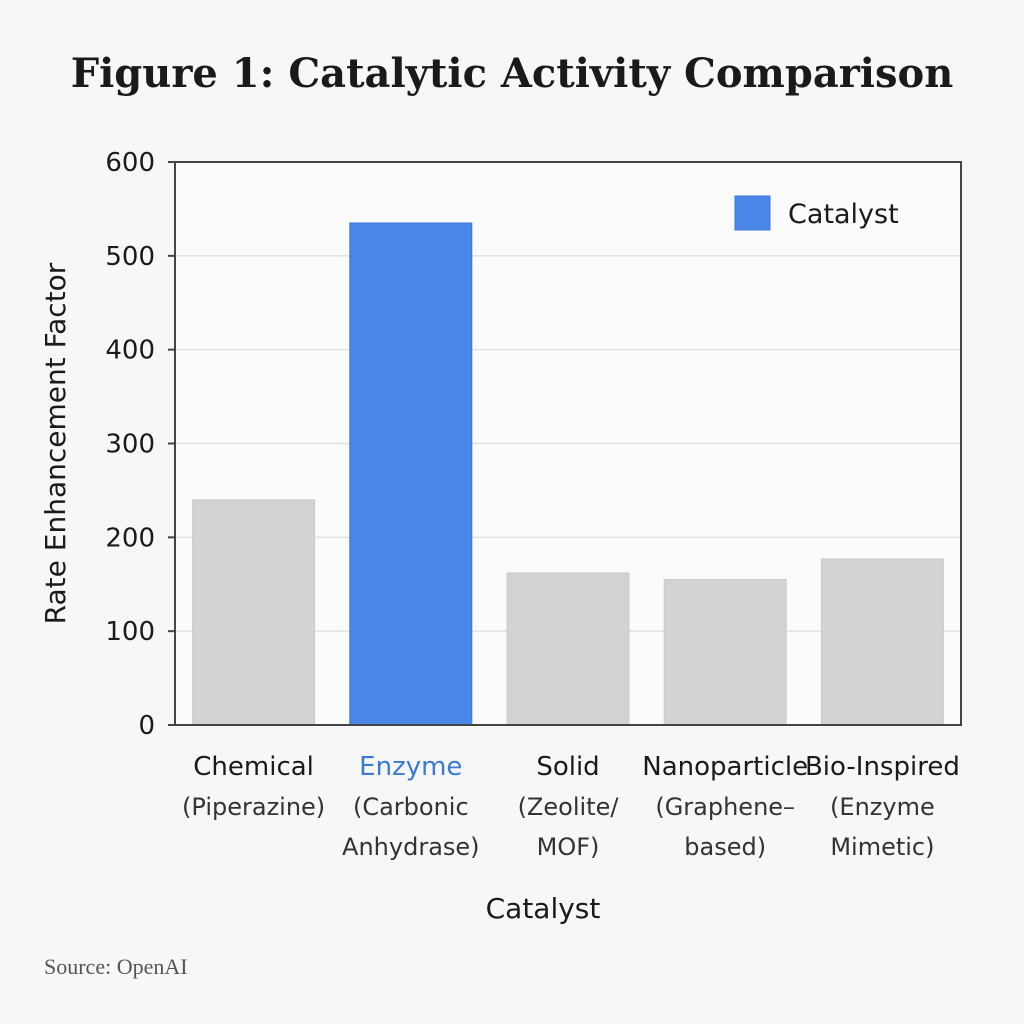 The width and height of the screenshot is (1024, 1024). I want to click on y-tick-label: 0, so click(146, 726).